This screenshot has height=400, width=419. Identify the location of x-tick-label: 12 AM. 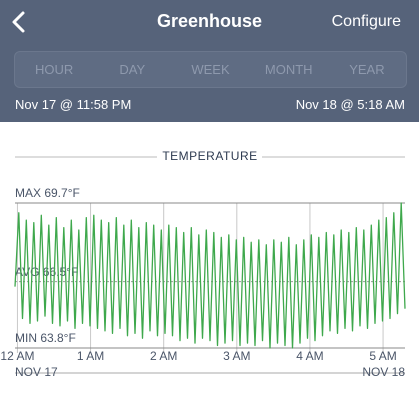
(17, 356).